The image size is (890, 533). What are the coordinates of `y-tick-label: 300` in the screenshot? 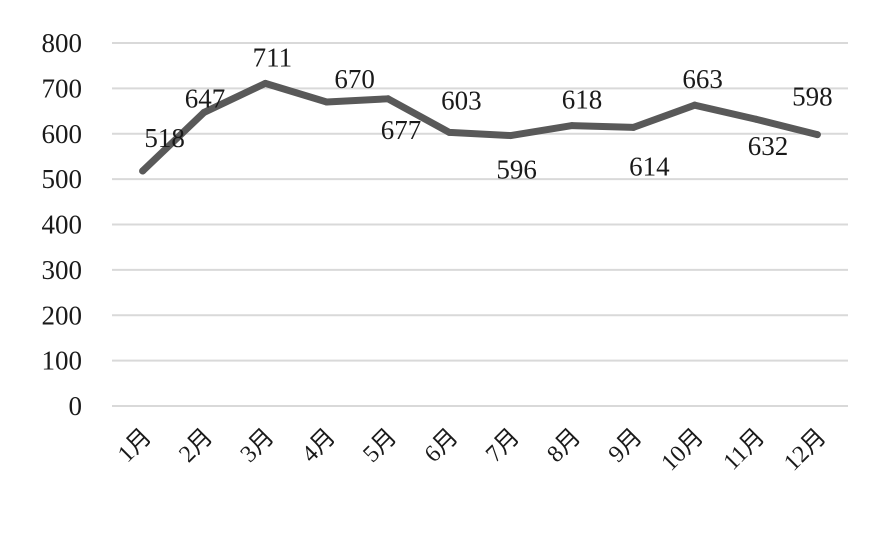 It's located at (62, 270).